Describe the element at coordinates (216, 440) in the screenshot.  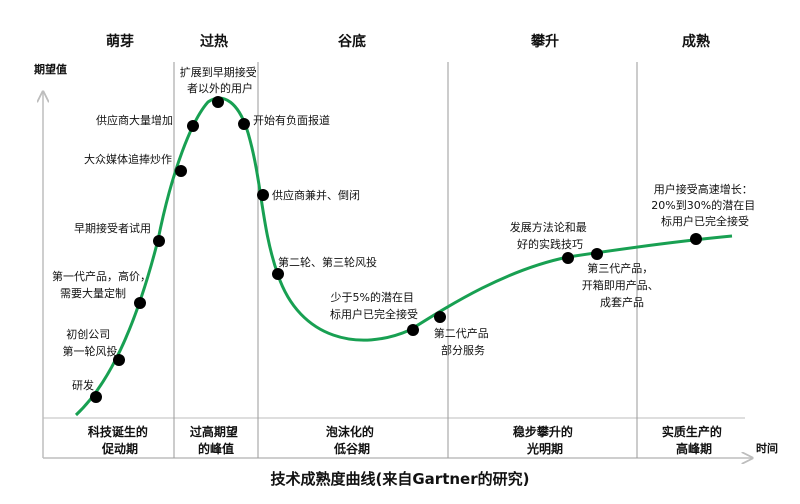
I see `bottom-label-peak: 过高期望 的峰值` at that location.